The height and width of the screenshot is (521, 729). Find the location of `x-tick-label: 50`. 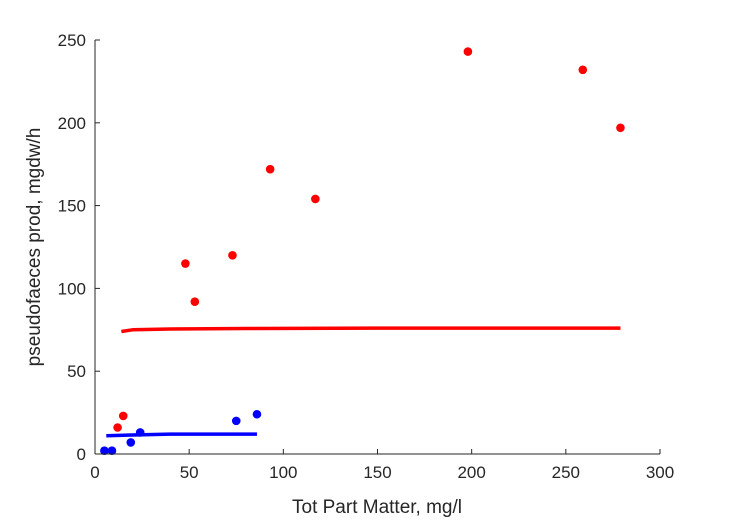

x-tick-label: 50 is located at coordinates (189, 472).